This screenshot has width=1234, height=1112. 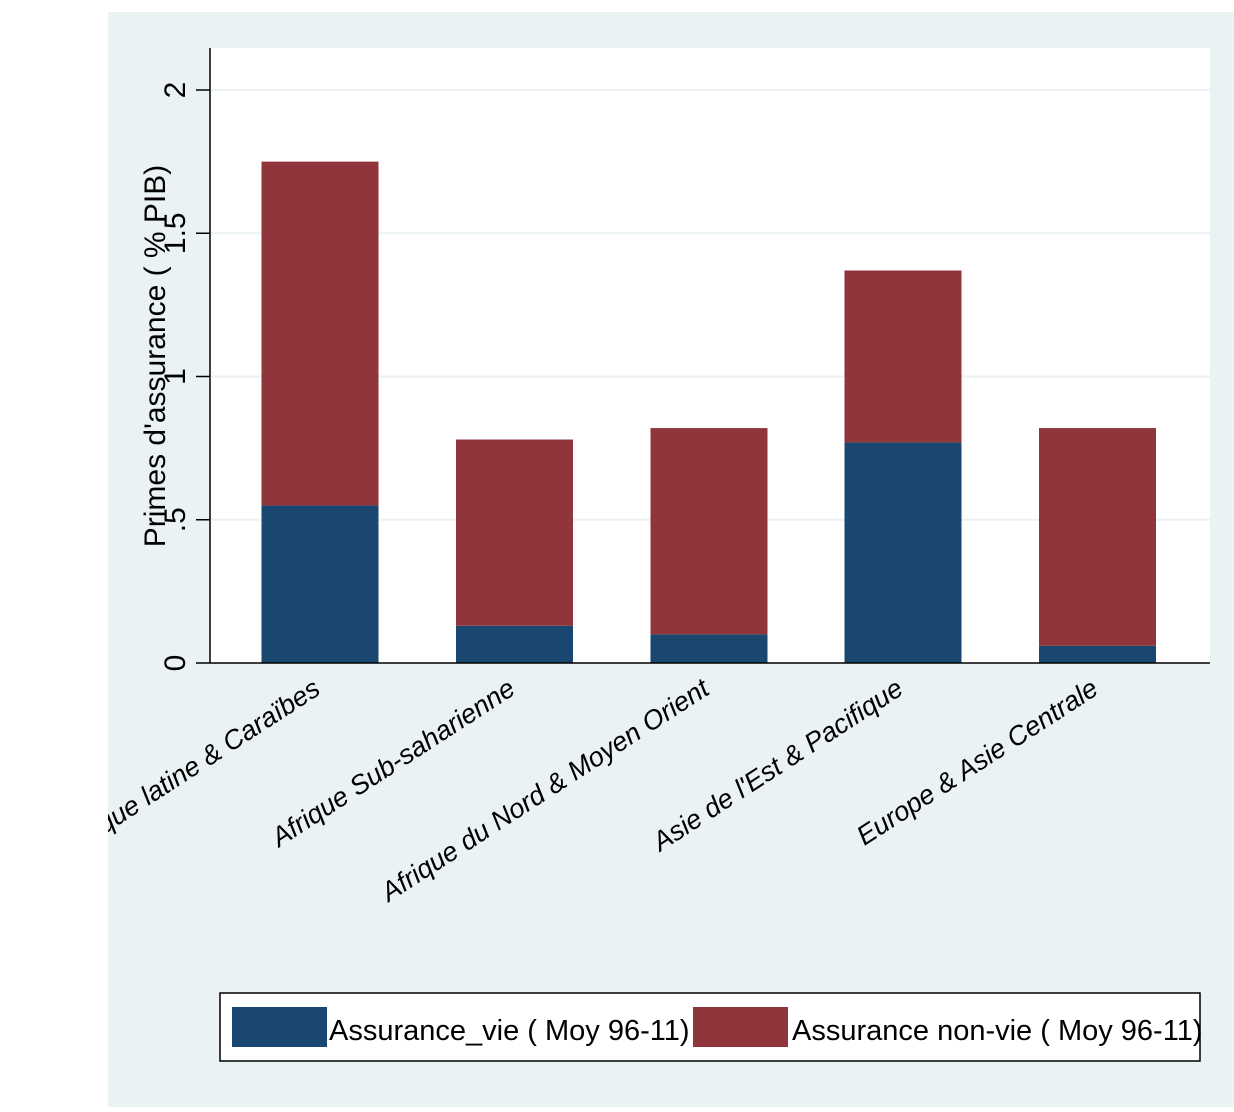 I want to click on legend-swatch-nonvie, so click(x=740, y=1027).